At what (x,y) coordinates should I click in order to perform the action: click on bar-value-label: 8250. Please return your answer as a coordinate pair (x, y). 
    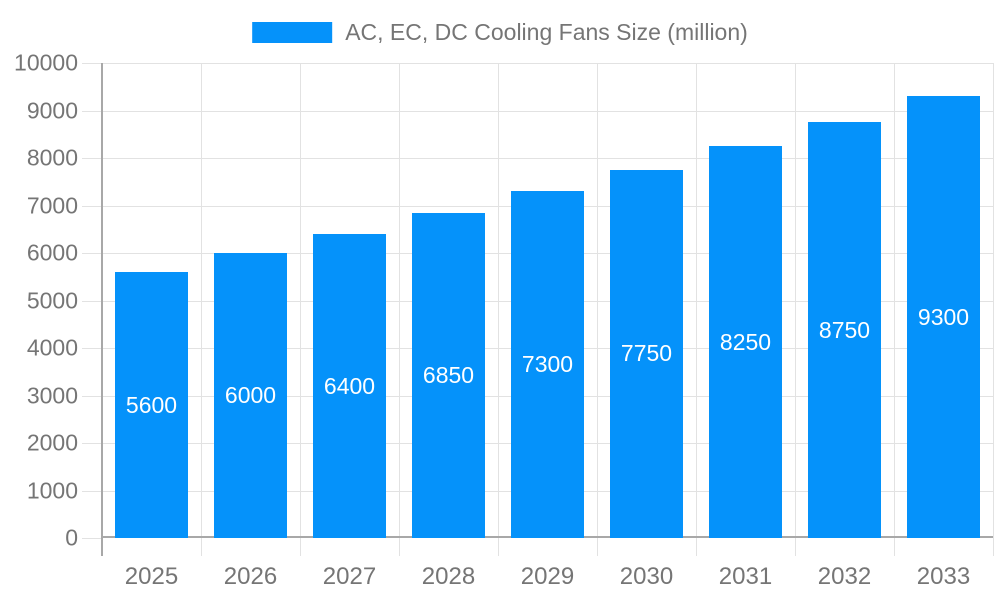
    Looking at the image, I should click on (745, 341).